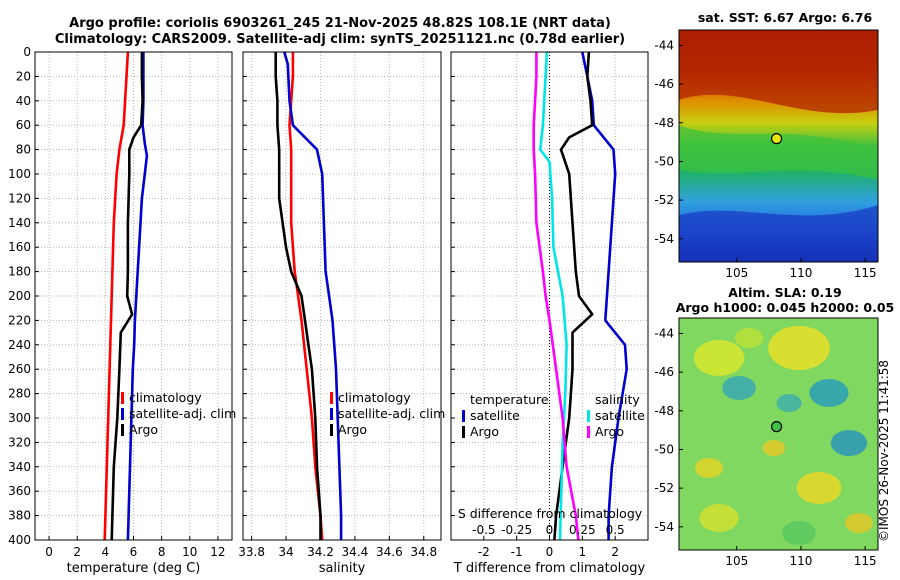 This screenshot has width=900, height=580. I want to click on y-tick-label: 0, so click(27, 52).